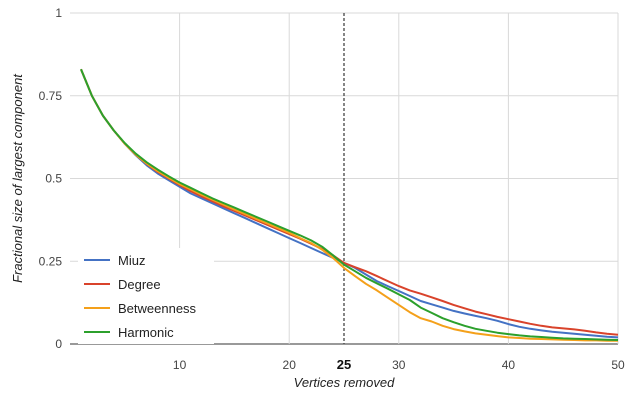  Describe the element at coordinates (344, 364) in the screenshot. I see `reference-tick-label: 25` at that location.